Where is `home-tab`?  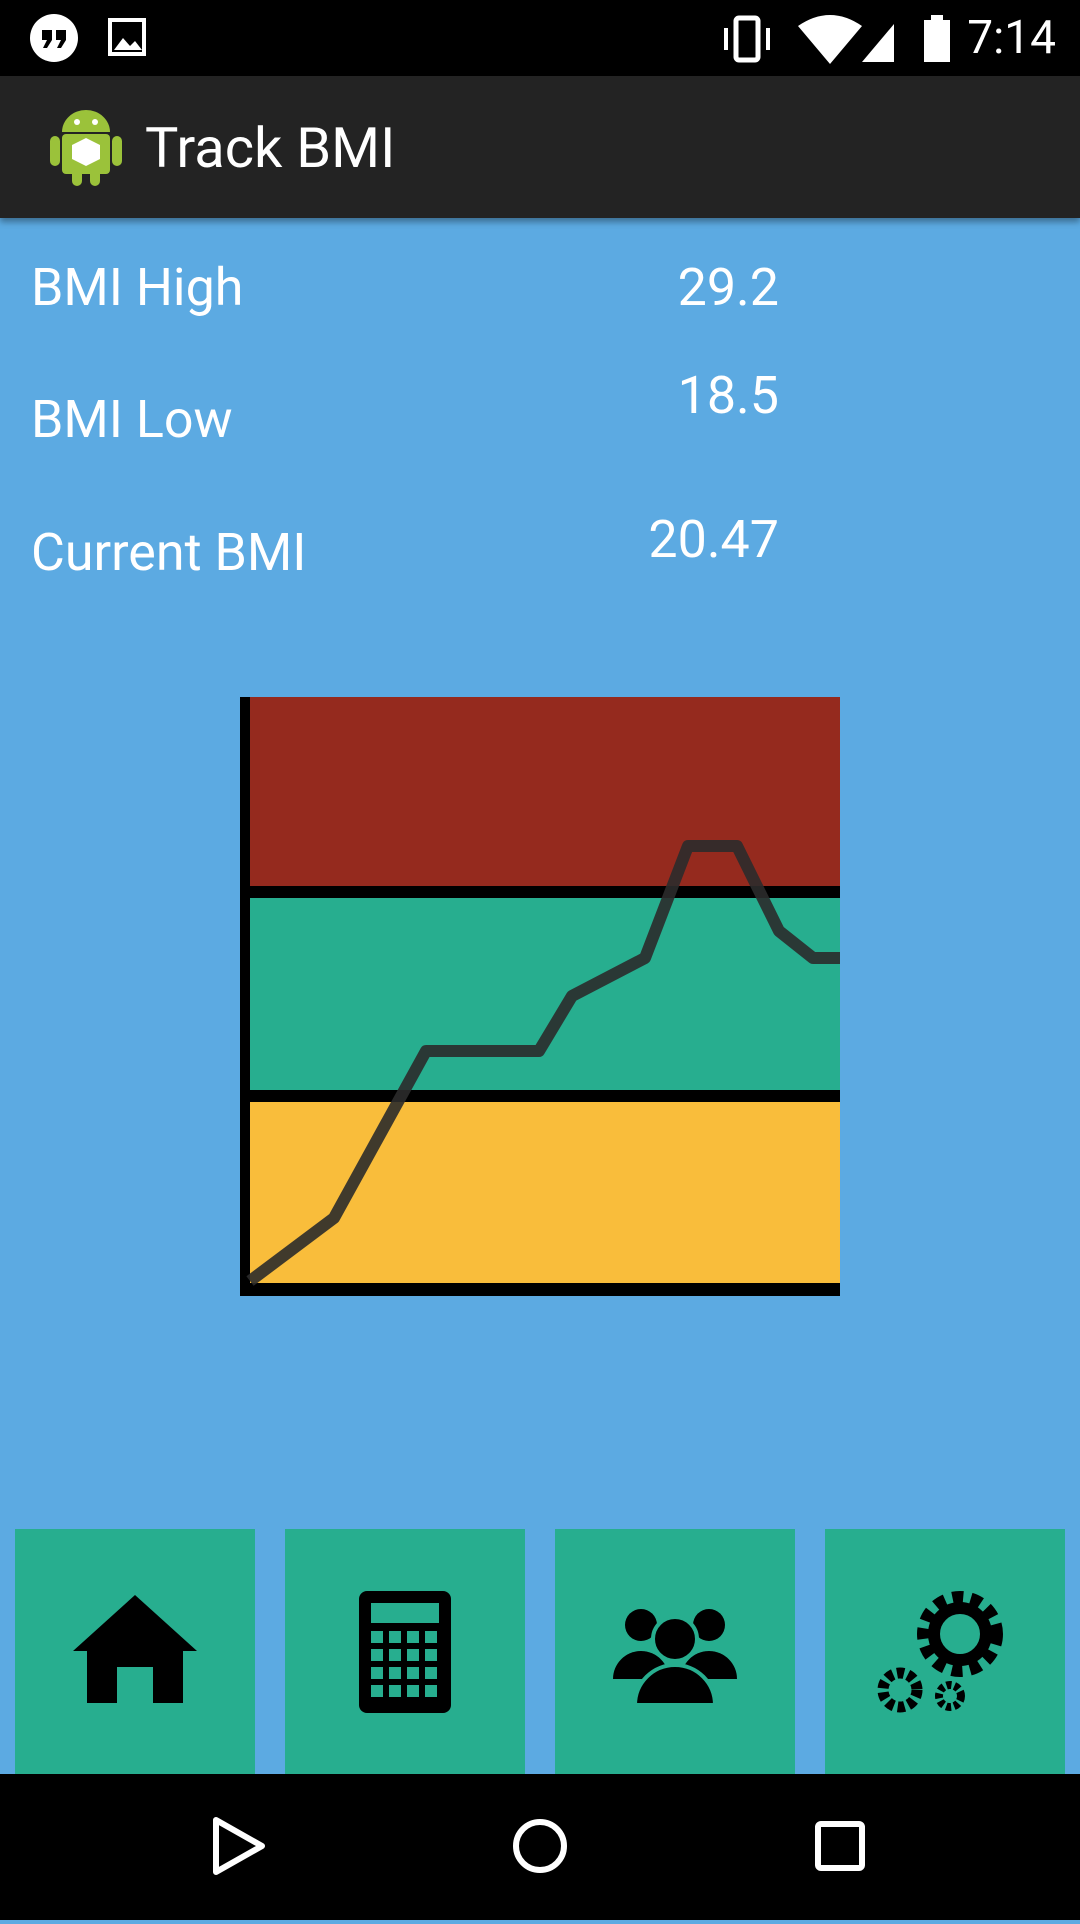 home-tab is located at coordinates (135, 1651).